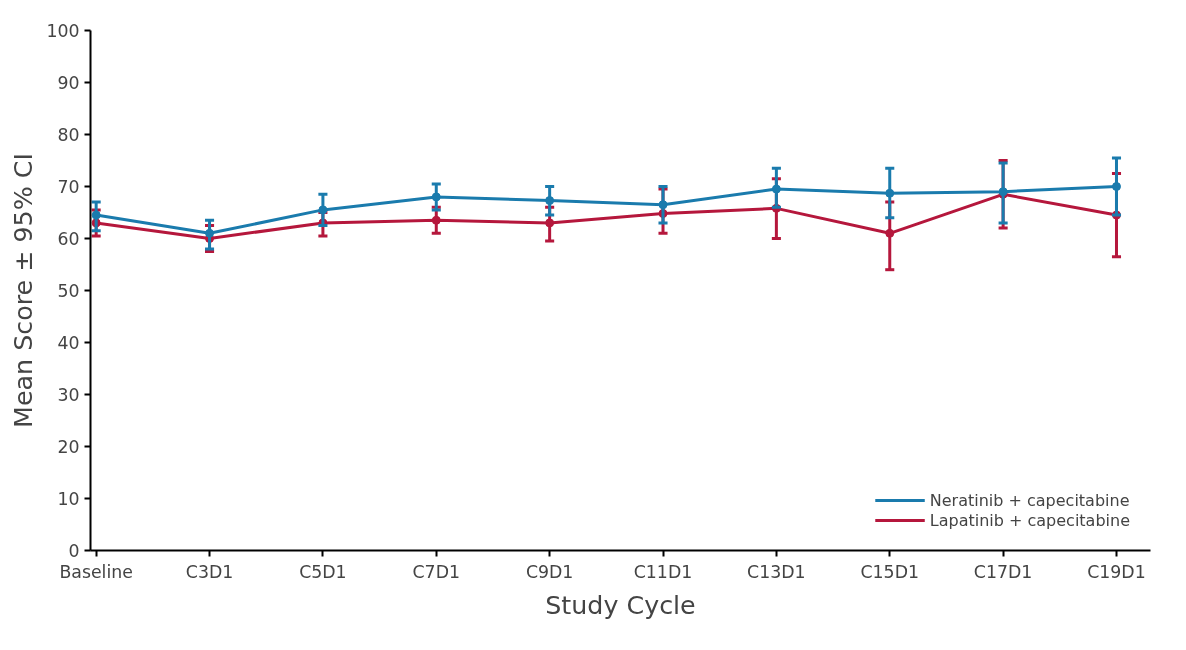 Image resolution: width=1186 pixels, height=650 pixels. What do you see at coordinates (1029, 500) in the screenshot?
I see `legend-label: Neratinib + capecitabine` at bounding box center [1029, 500].